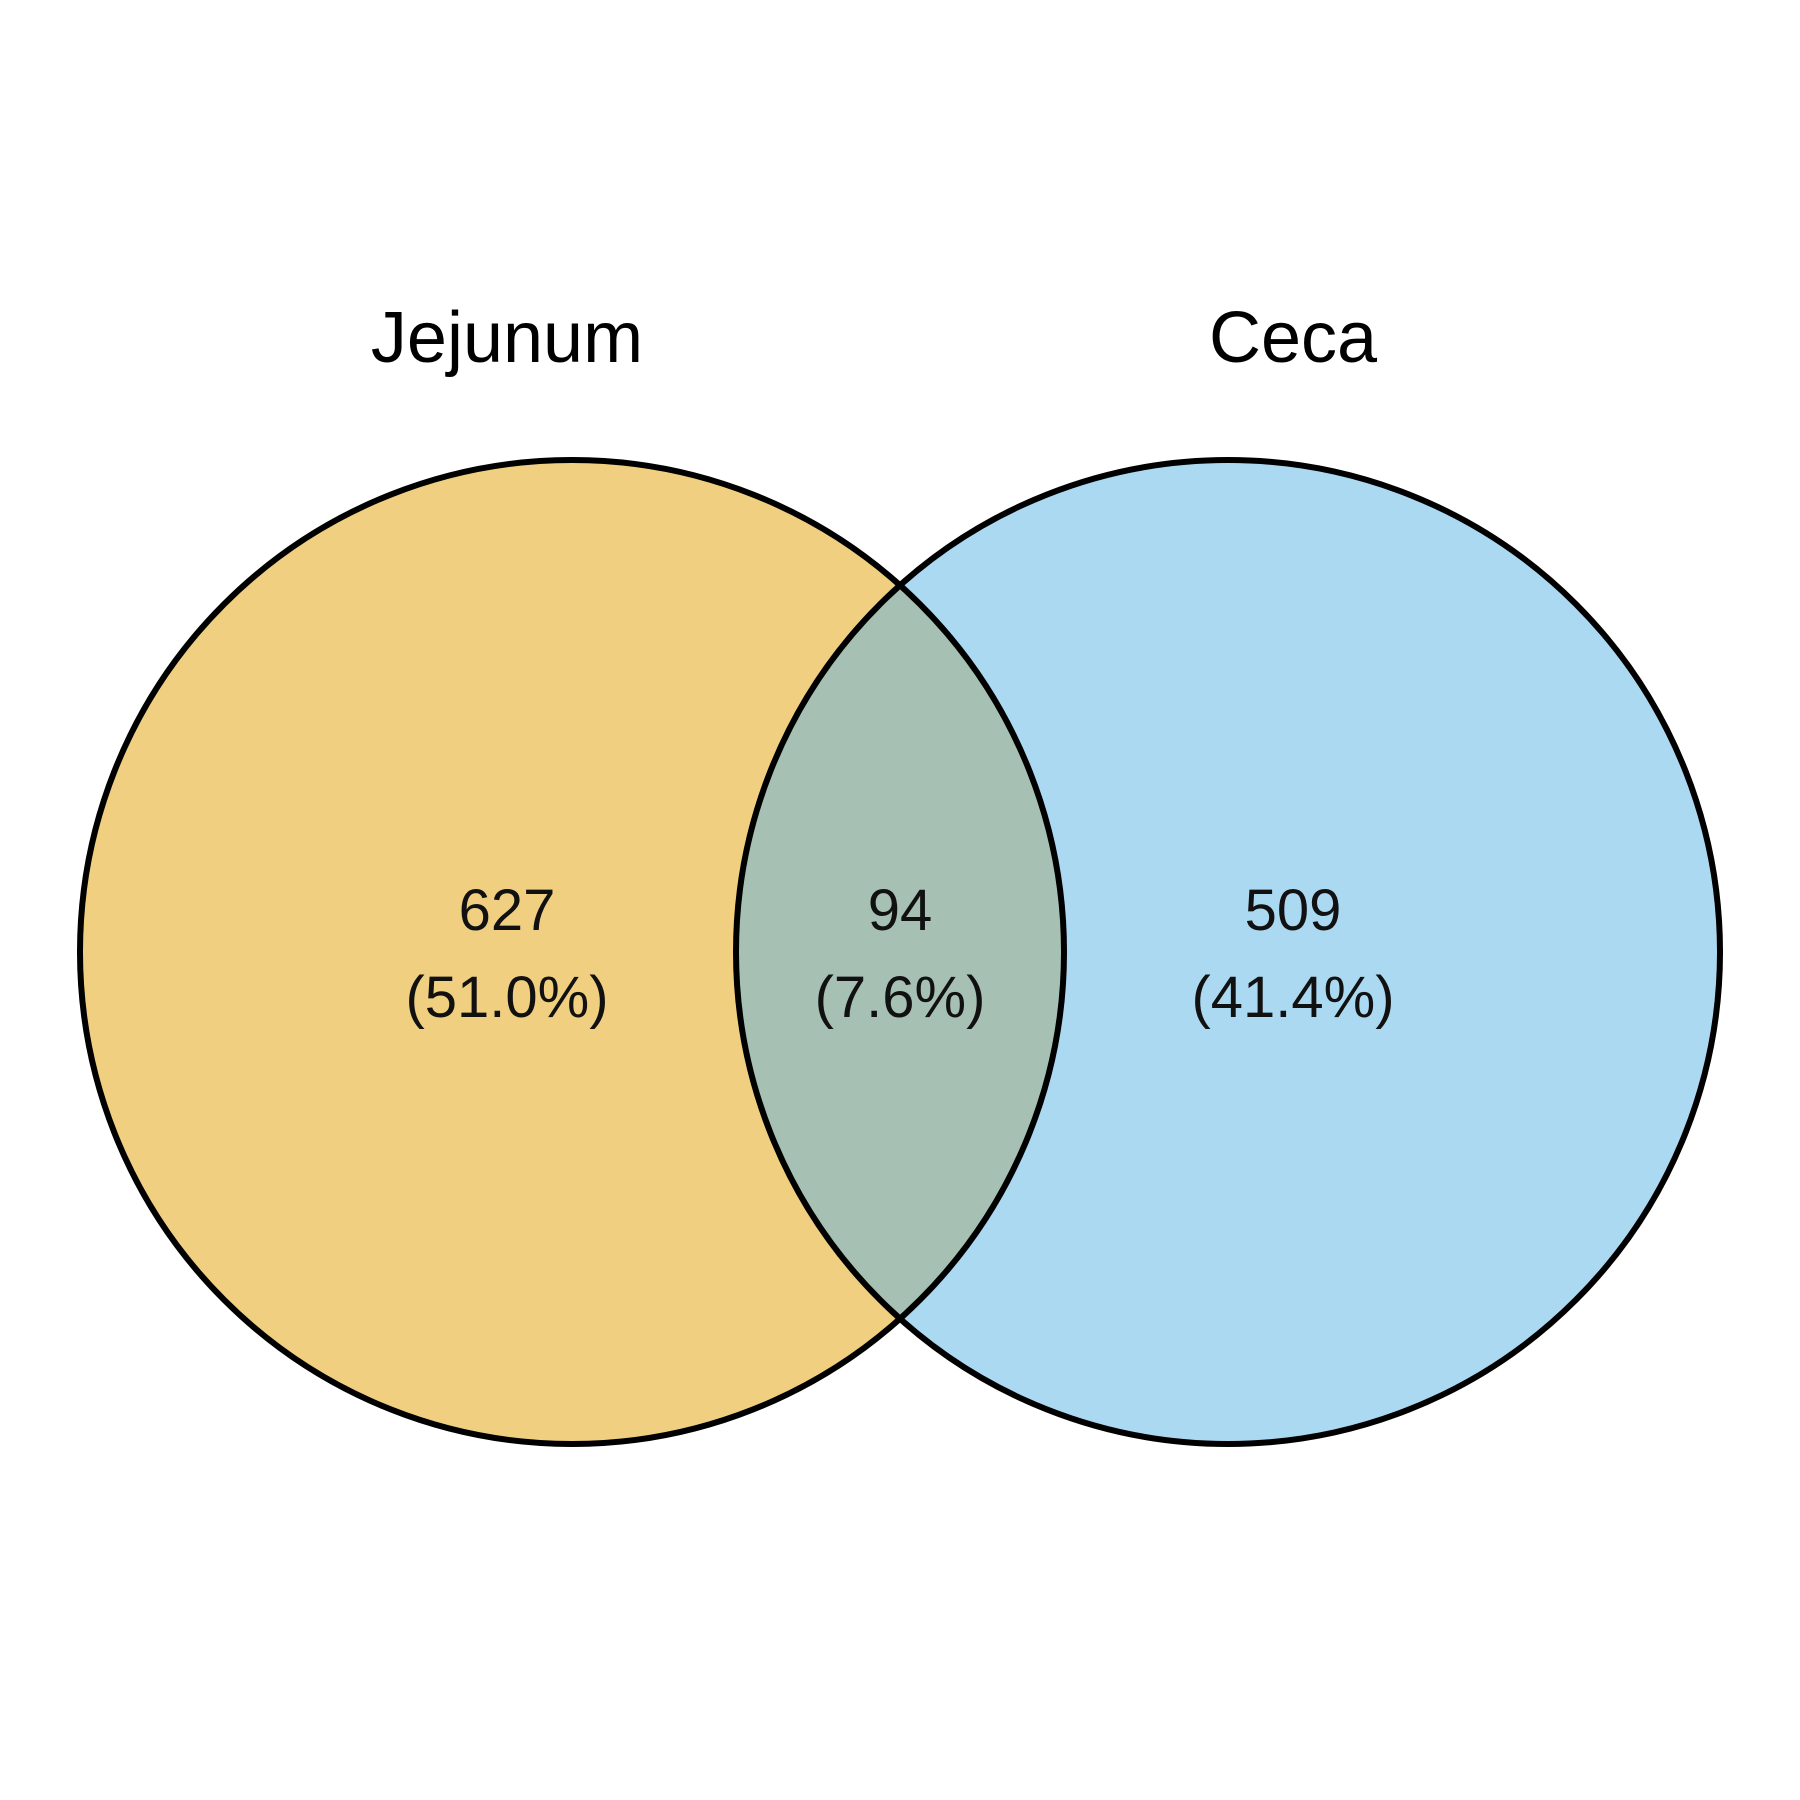 The height and width of the screenshot is (1800, 1800). What do you see at coordinates (1293, 338) in the screenshot?
I see `ceca-set-label: Ceca` at bounding box center [1293, 338].